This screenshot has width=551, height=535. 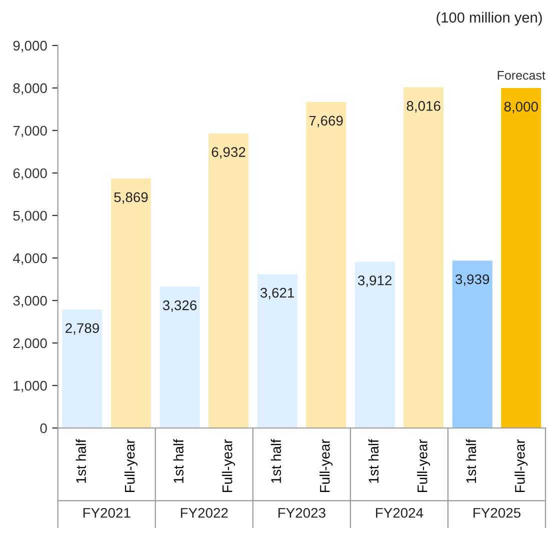 What do you see at coordinates (489, 19) in the screenshot?
I see `text: (100 million yen)` at bounding box center [489, 19].